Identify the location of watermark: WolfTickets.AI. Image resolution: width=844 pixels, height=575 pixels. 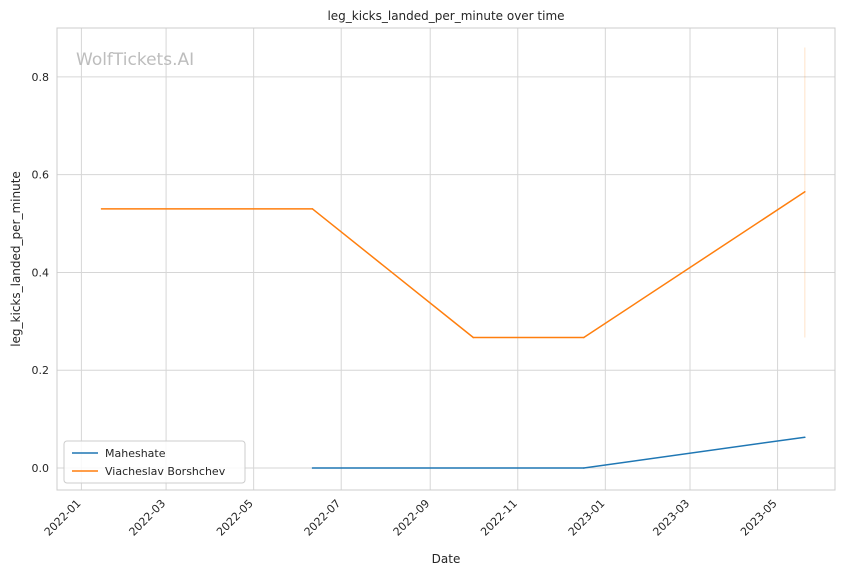
(135, 60).